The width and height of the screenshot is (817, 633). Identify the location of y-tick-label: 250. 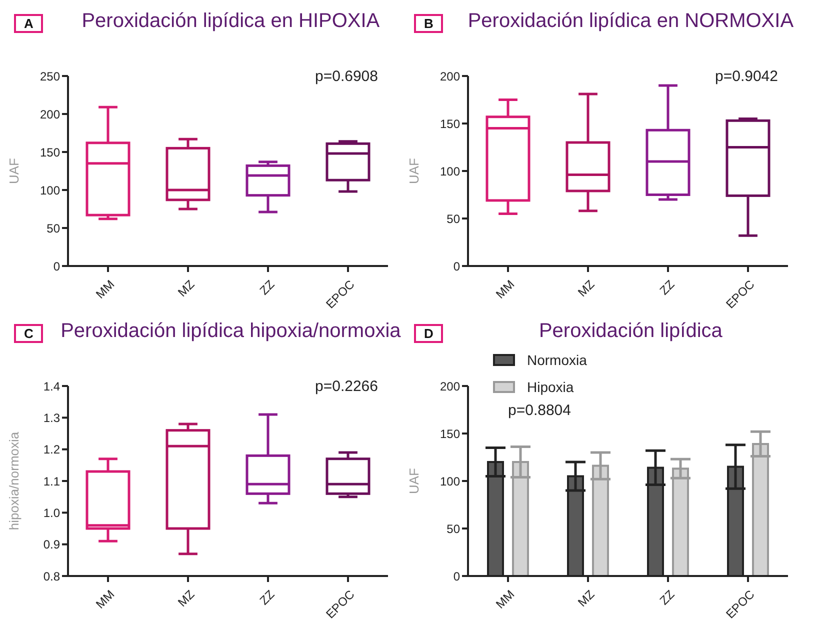
(50, 76).